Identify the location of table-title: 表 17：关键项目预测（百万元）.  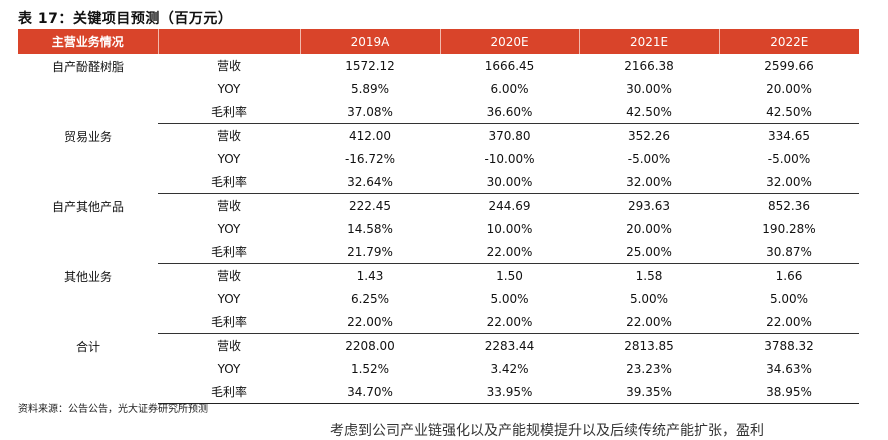
(125, 19).